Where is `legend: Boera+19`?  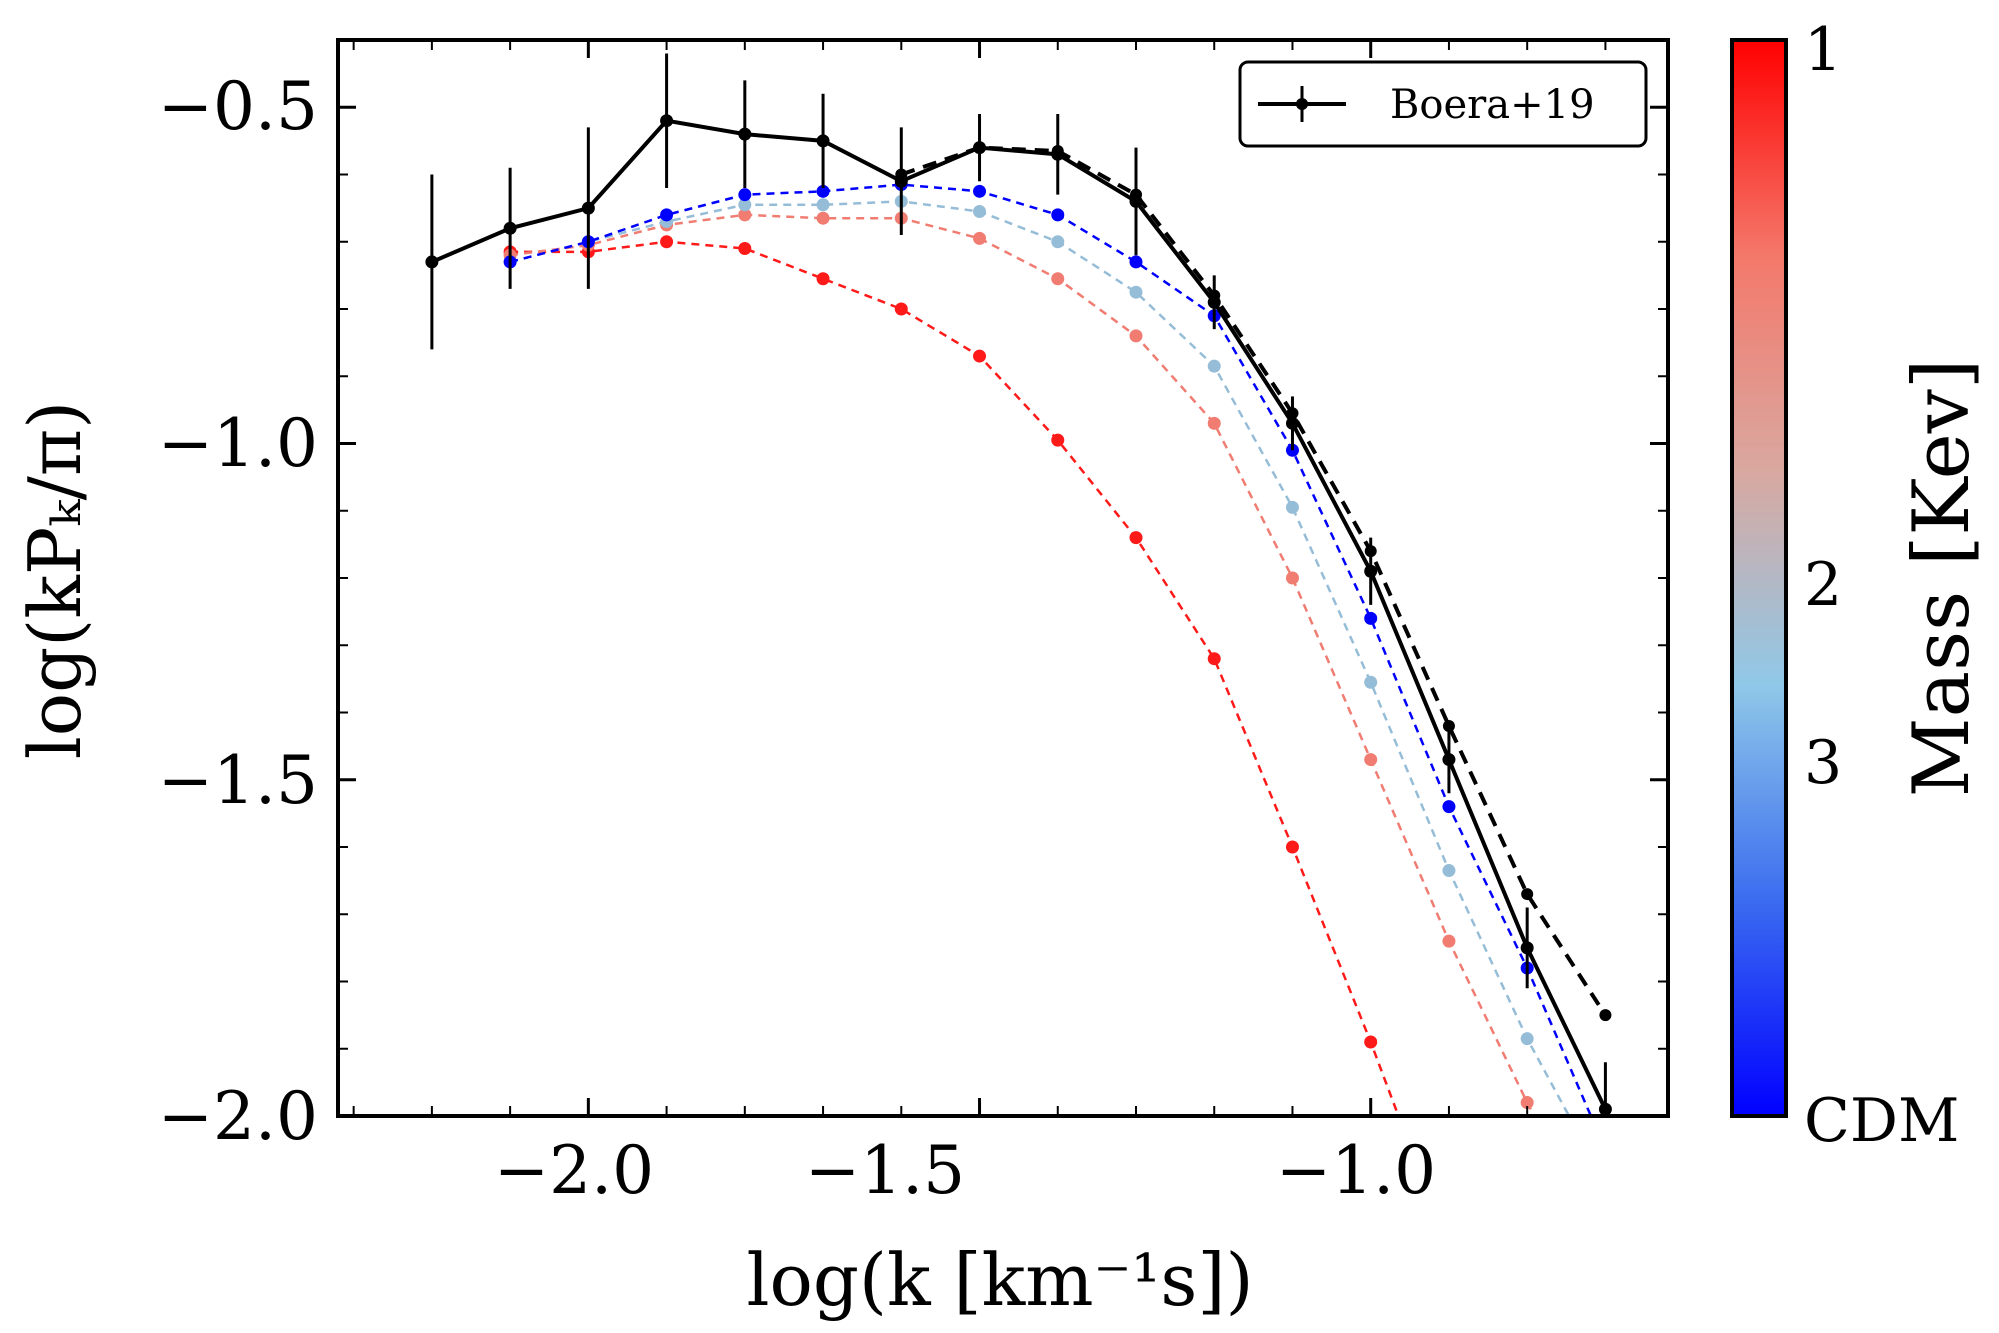
legend: Boera+19 is located at coordinates (1443, 104).